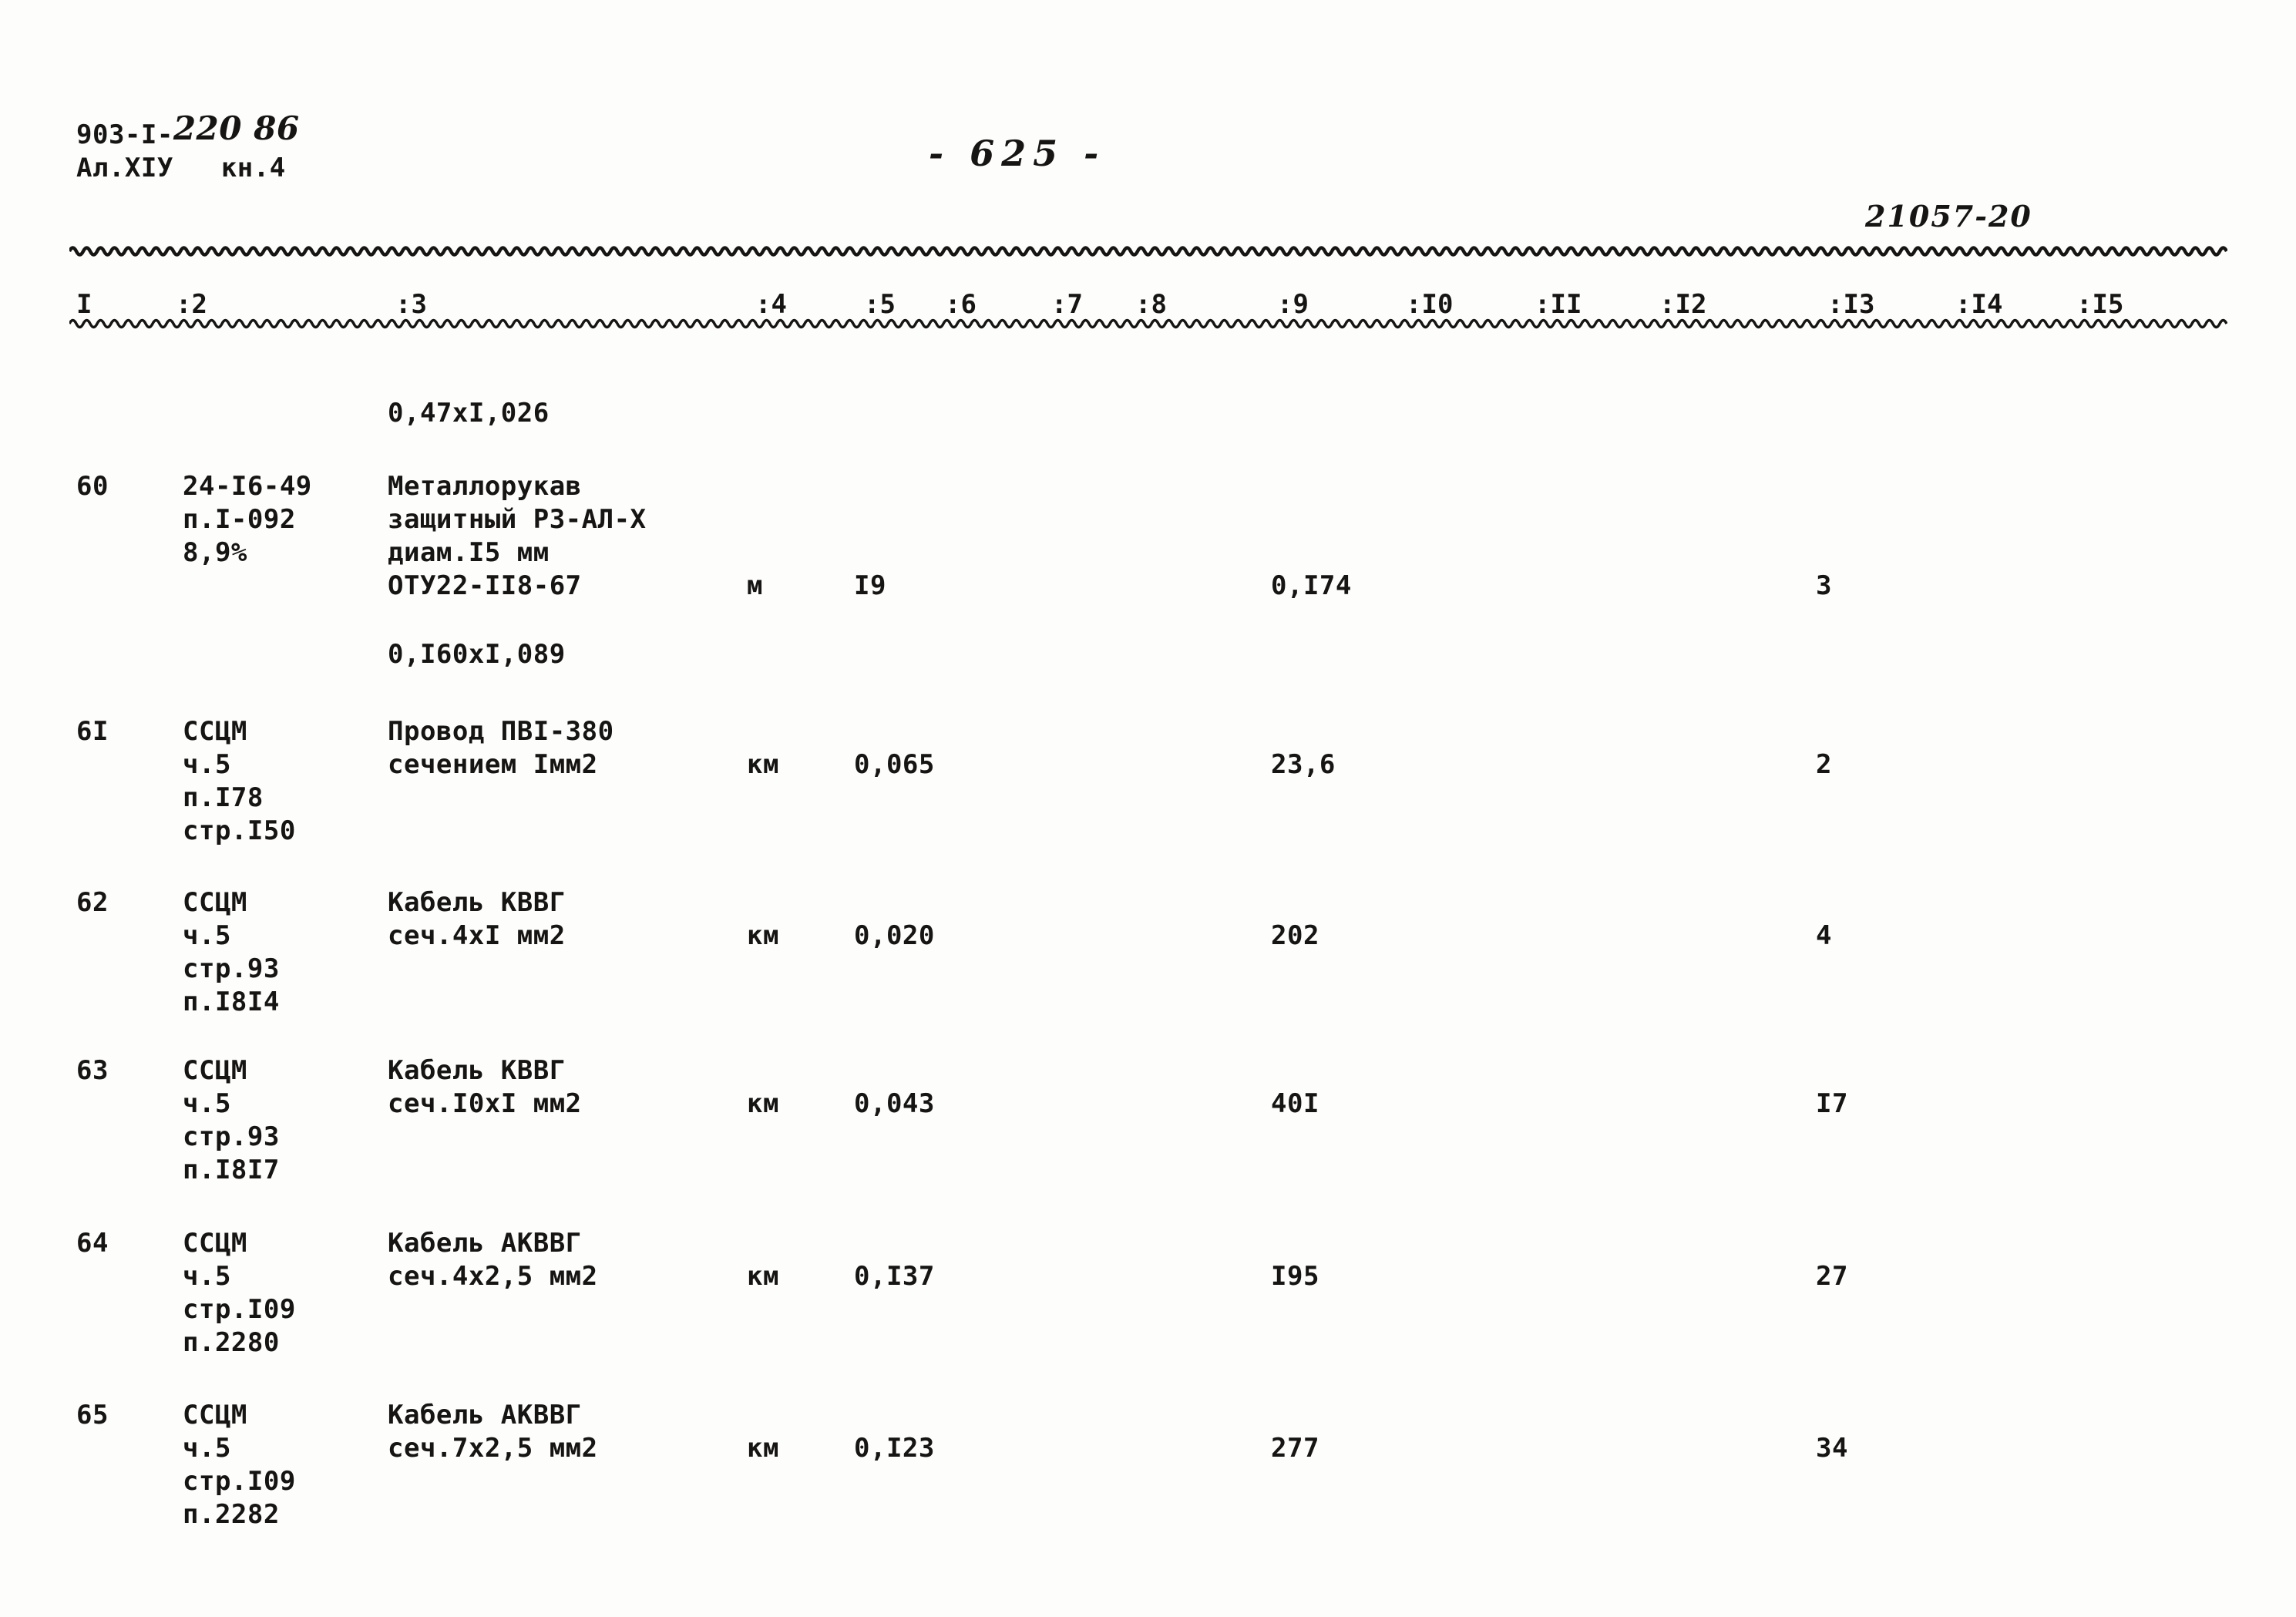  What do you see at coordinates (236, 128) in the screenshot?
I see `doc-number-handwritten: 220 86` at bounding box center [236, 128].